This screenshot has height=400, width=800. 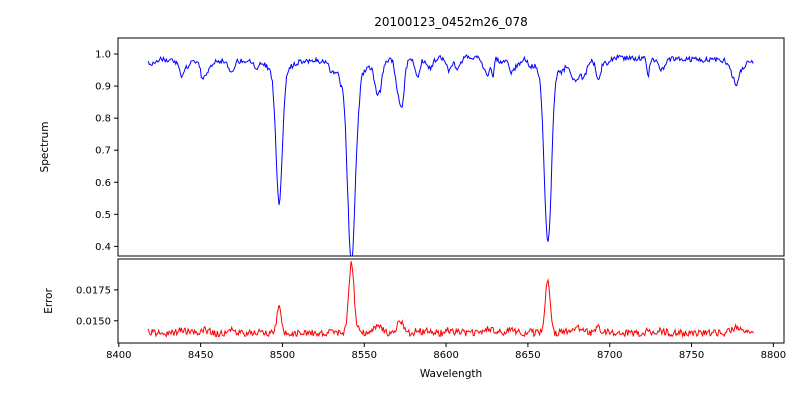 What do you see at coordinates (364, 355) in the screenshot?
I see `x-tick-label: 8550` at bounding box center [364, 355].